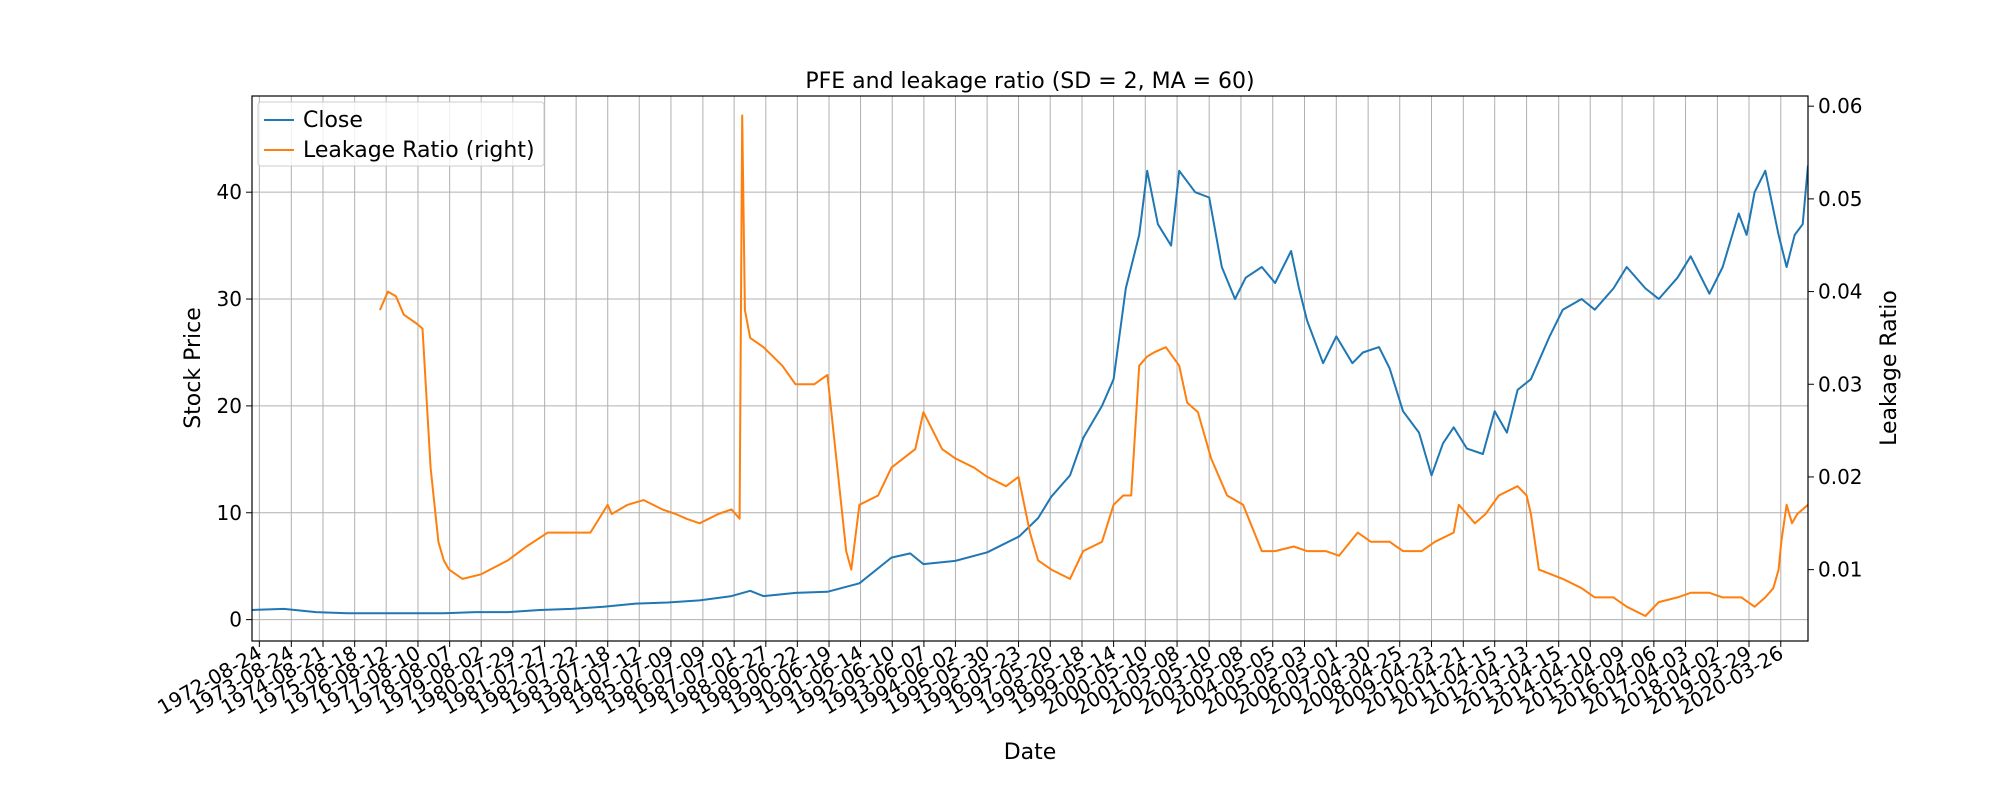  Describe the element at coordinates (1840, 477) in the screenshot. I see `y-tick-label-right: 0.02` at that location.